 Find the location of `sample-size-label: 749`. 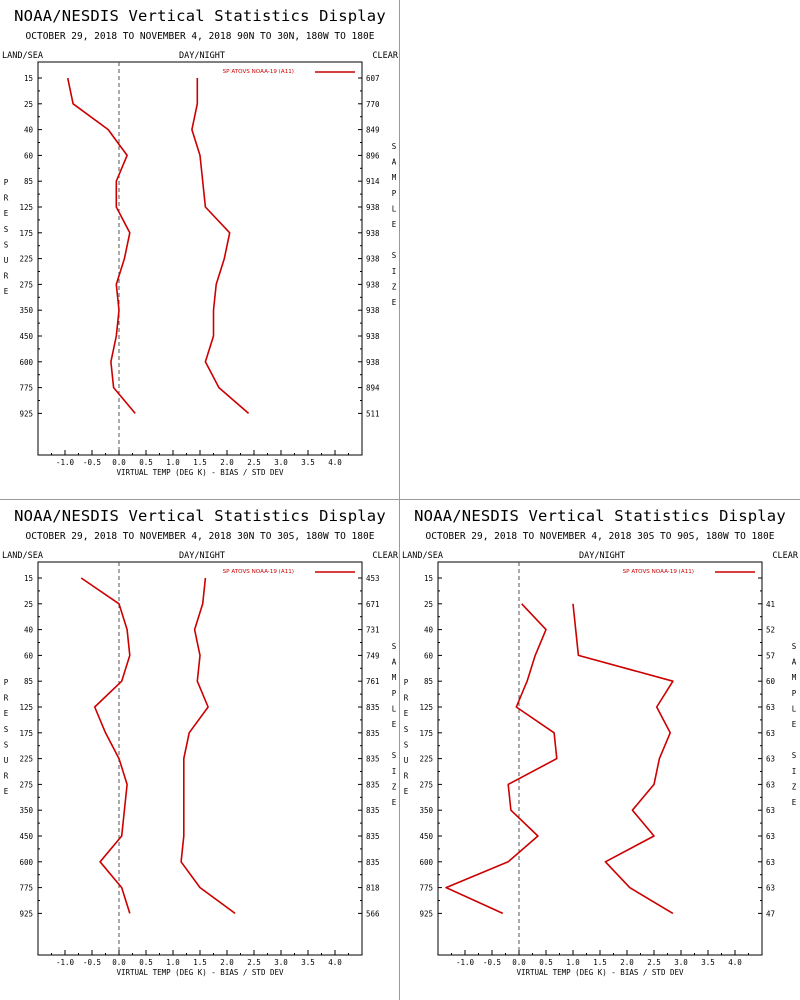

sample-size-label: 749 is located at coordinates (373, 655).